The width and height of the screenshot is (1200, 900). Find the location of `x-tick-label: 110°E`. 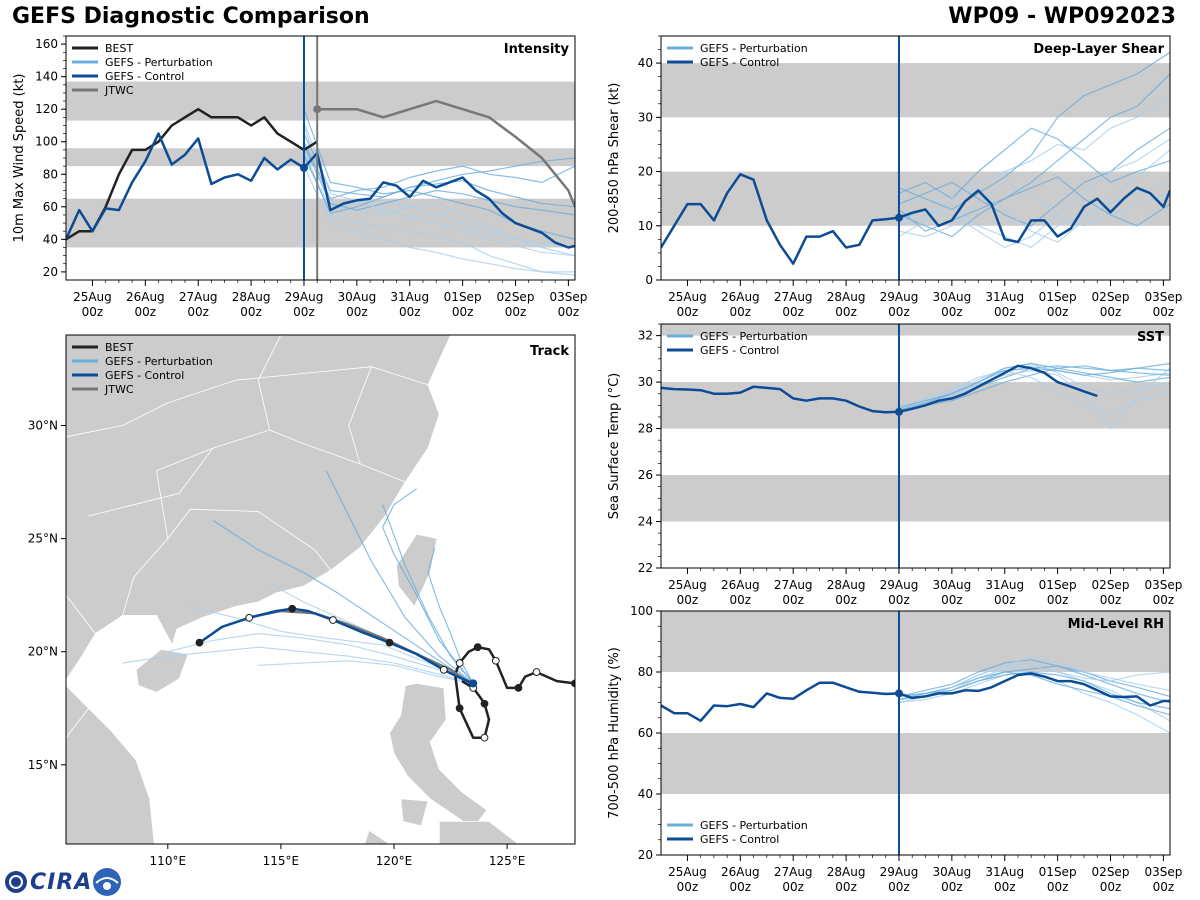

x-tick-label: 110°E is located at coordinates (168, 861).